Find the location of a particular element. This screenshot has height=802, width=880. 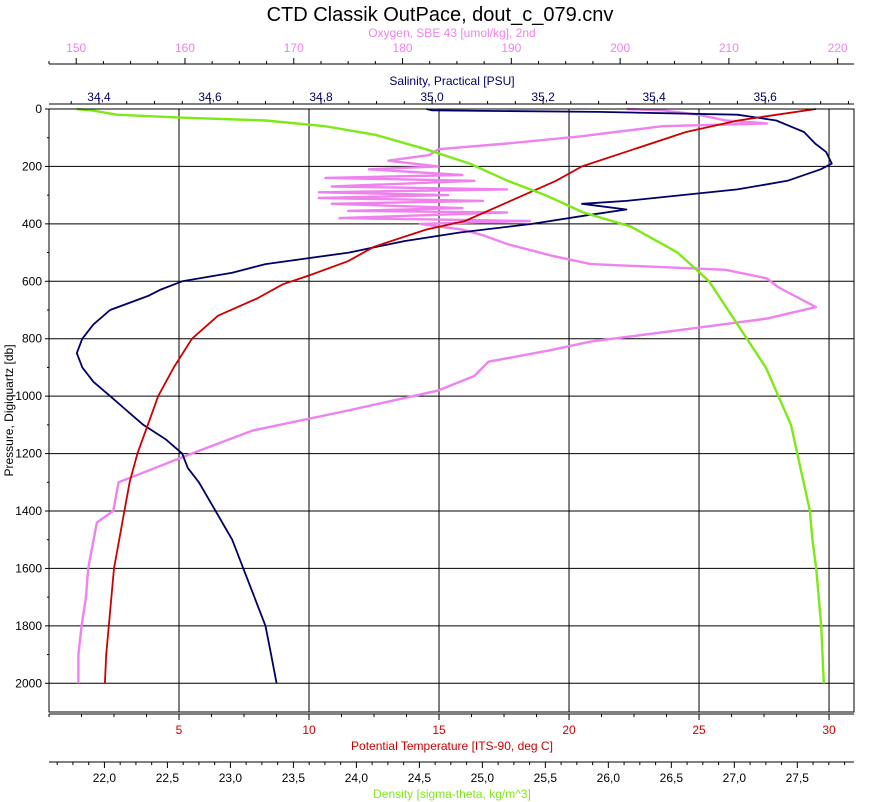

y-tick-label: 2000 is located at coordinates (28, 683).